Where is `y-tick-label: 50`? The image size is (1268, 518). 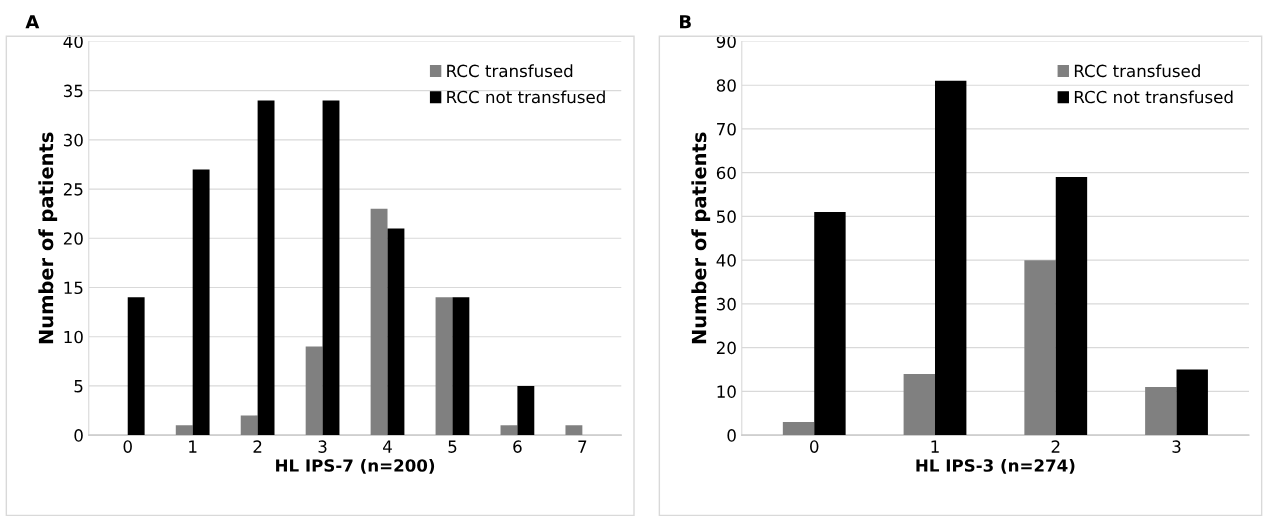 y-tick-label: 50 is located at coordinates (726, 216).